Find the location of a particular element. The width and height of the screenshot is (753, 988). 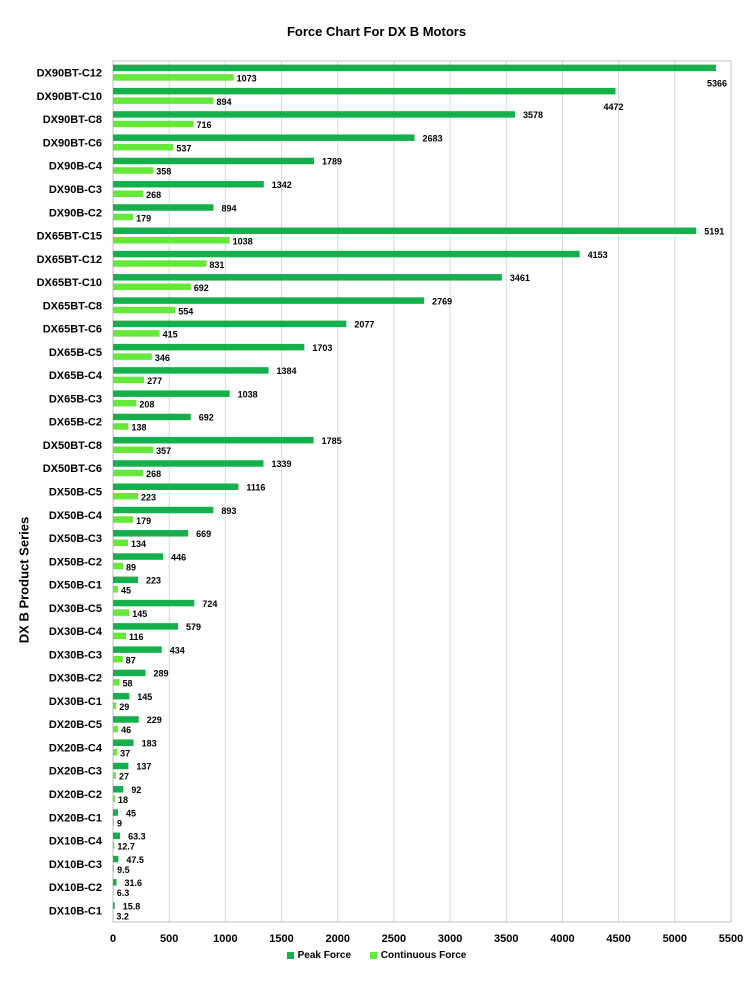

data-label-continuous: 208 is located at coordinates (146, 404).